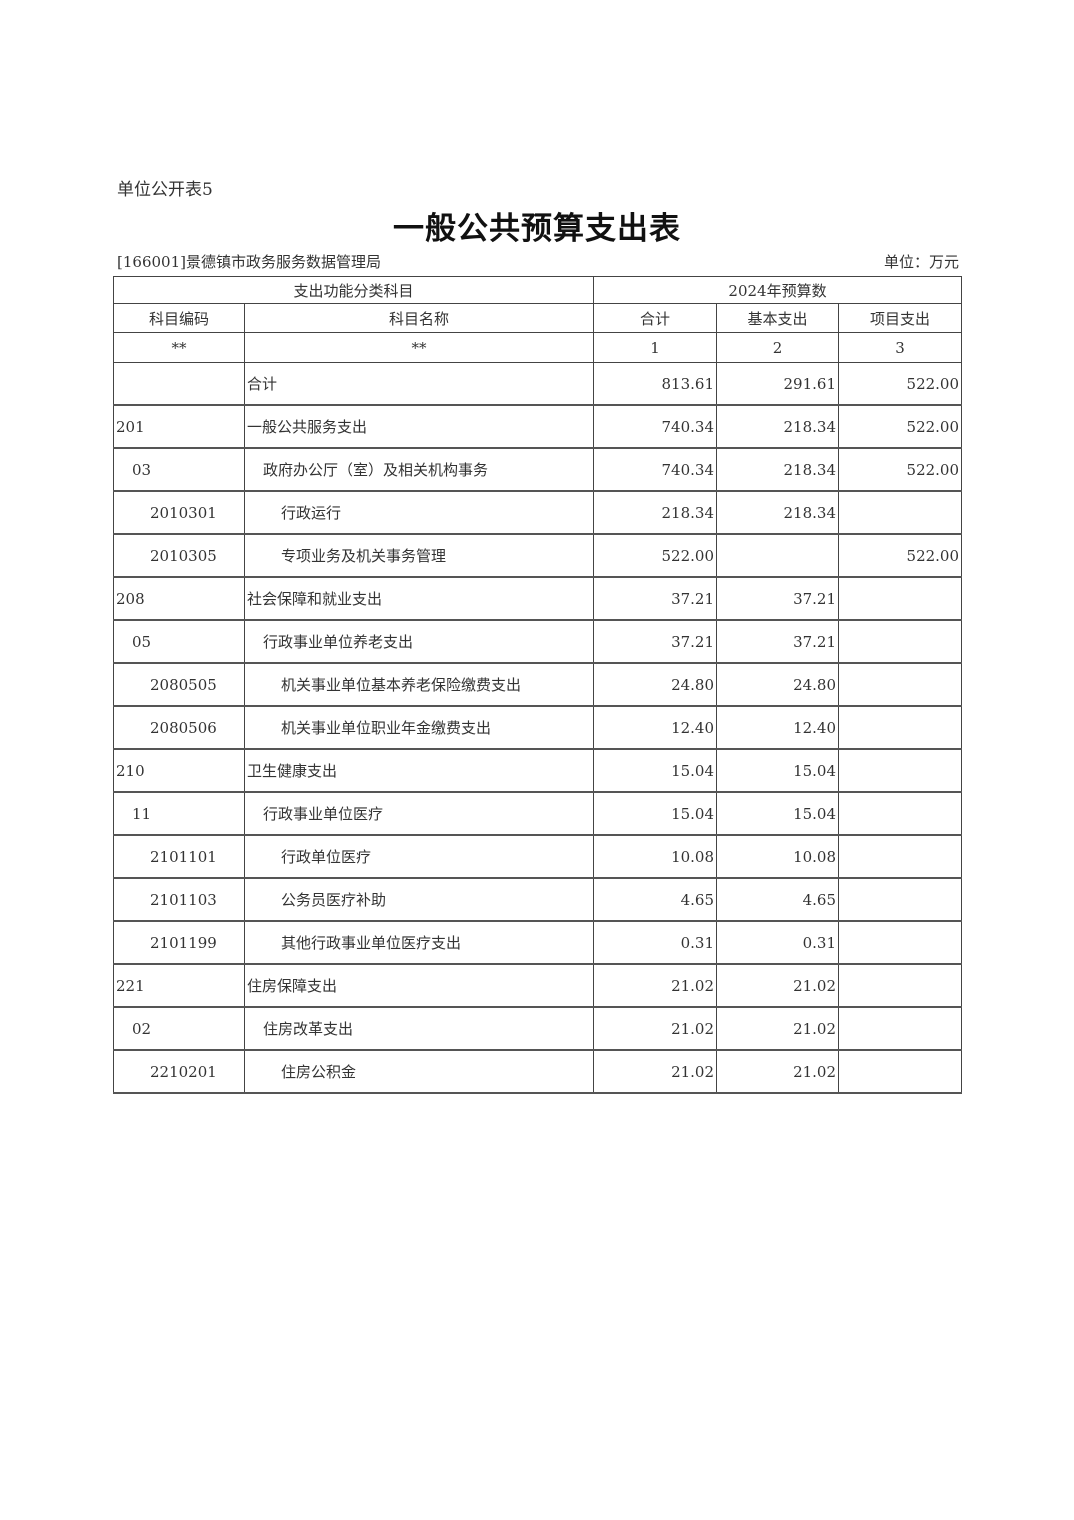 The width and height of the screenshot is (1074, 1520). Describe the element at coordinates (778, 347) in the screenshot. I see `index-basic: 2` at that location.